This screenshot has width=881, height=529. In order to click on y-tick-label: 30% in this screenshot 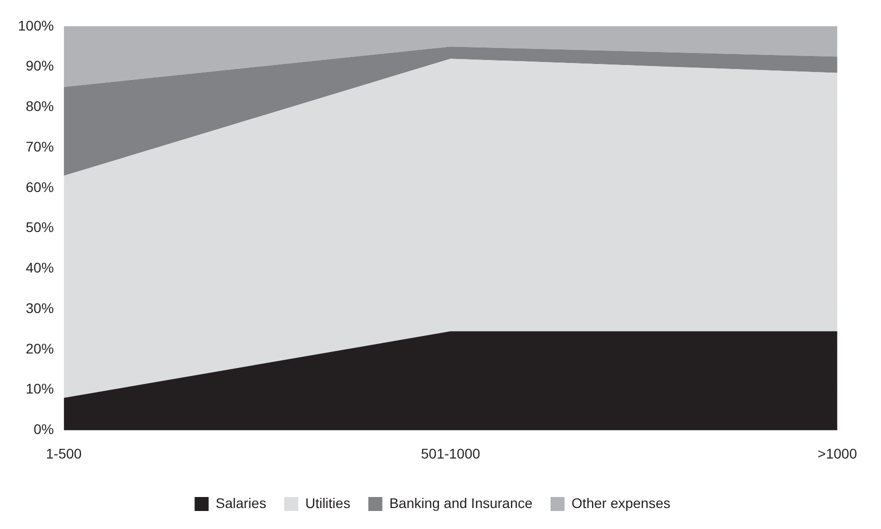, I will do `click(40, 308)`.